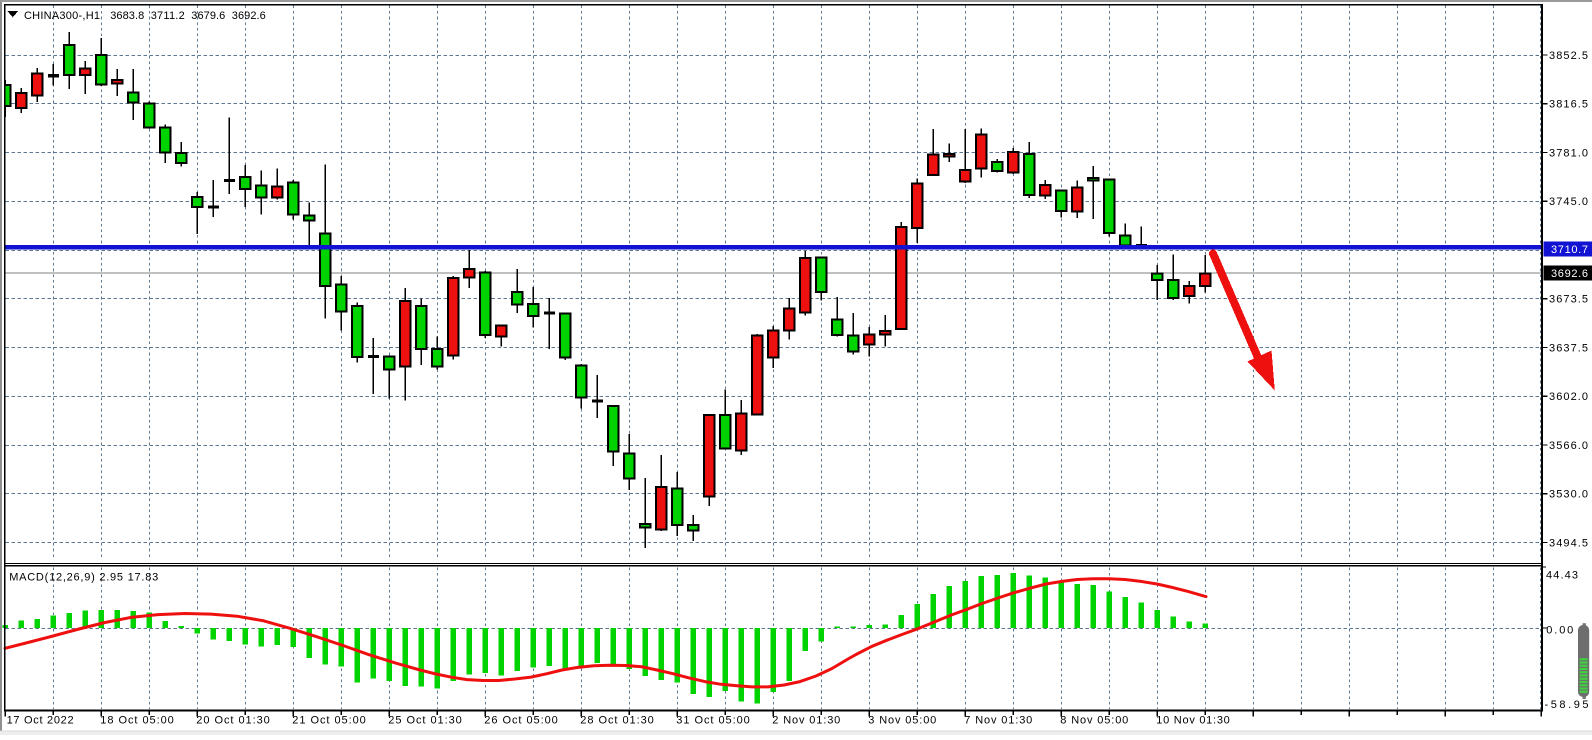 The width and height of the screenshot is (1592, 740). I want to click on svg-text: 3494.5, so click(1568, 544).